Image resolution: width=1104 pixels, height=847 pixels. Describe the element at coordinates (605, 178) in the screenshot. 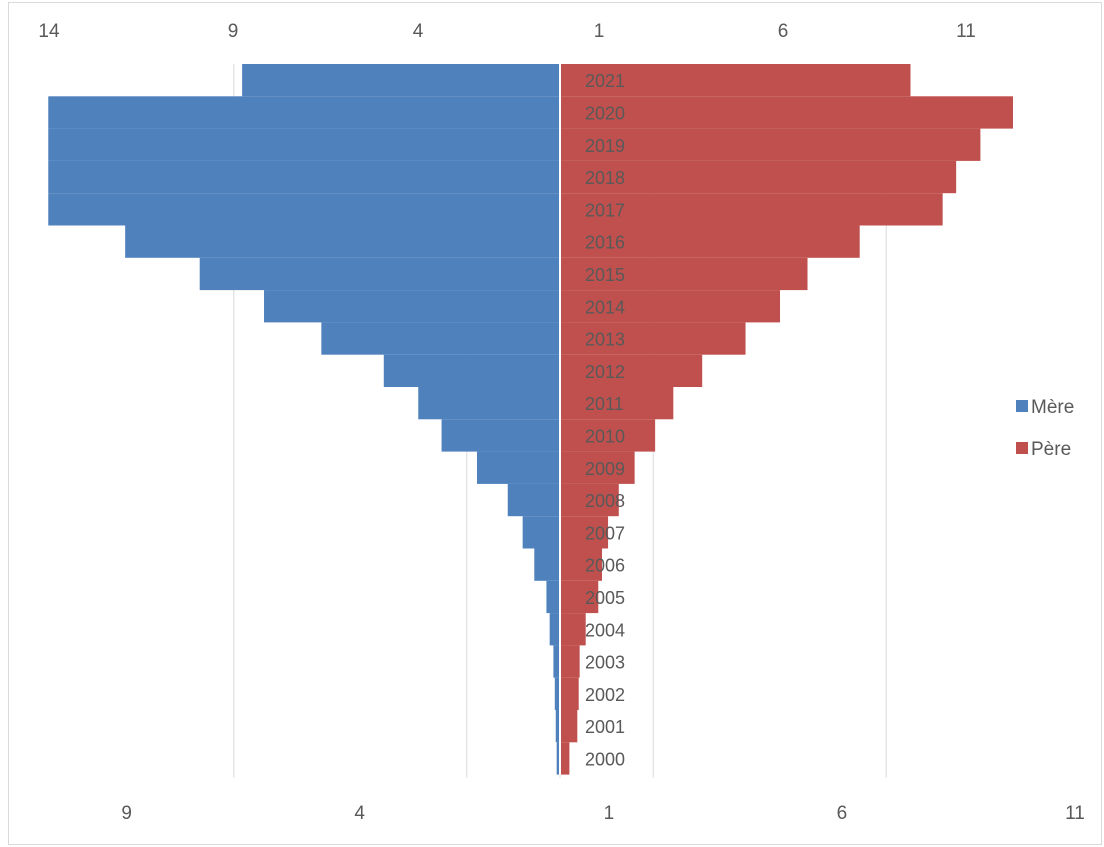

I see `year-label: 2018` at that location.